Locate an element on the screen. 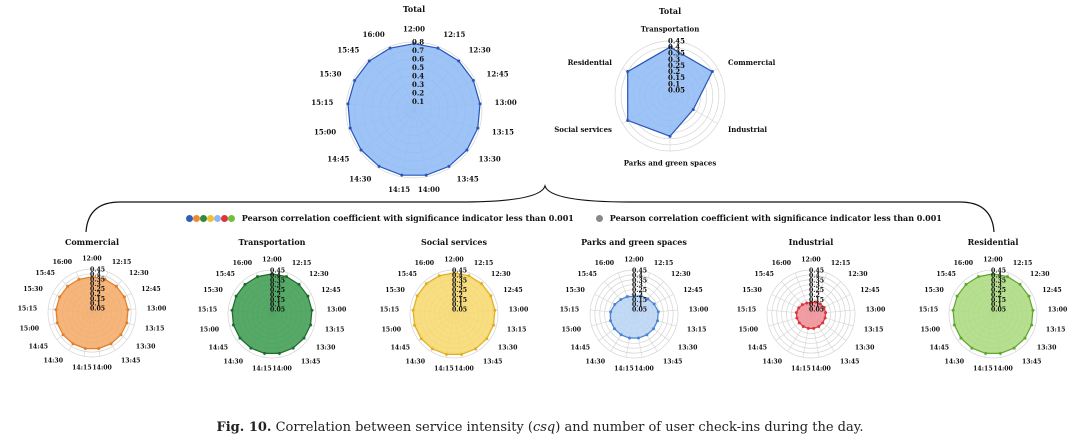  tick-label: 0.05 is located at coordinates (676, 89).